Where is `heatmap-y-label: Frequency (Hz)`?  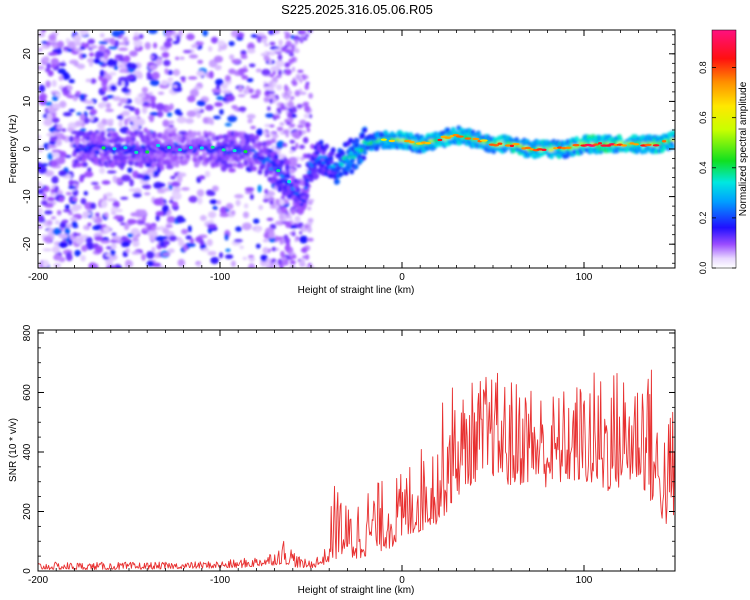 heatmap-y-label: Frequency (Hz) is located at coordinates (13, 149).